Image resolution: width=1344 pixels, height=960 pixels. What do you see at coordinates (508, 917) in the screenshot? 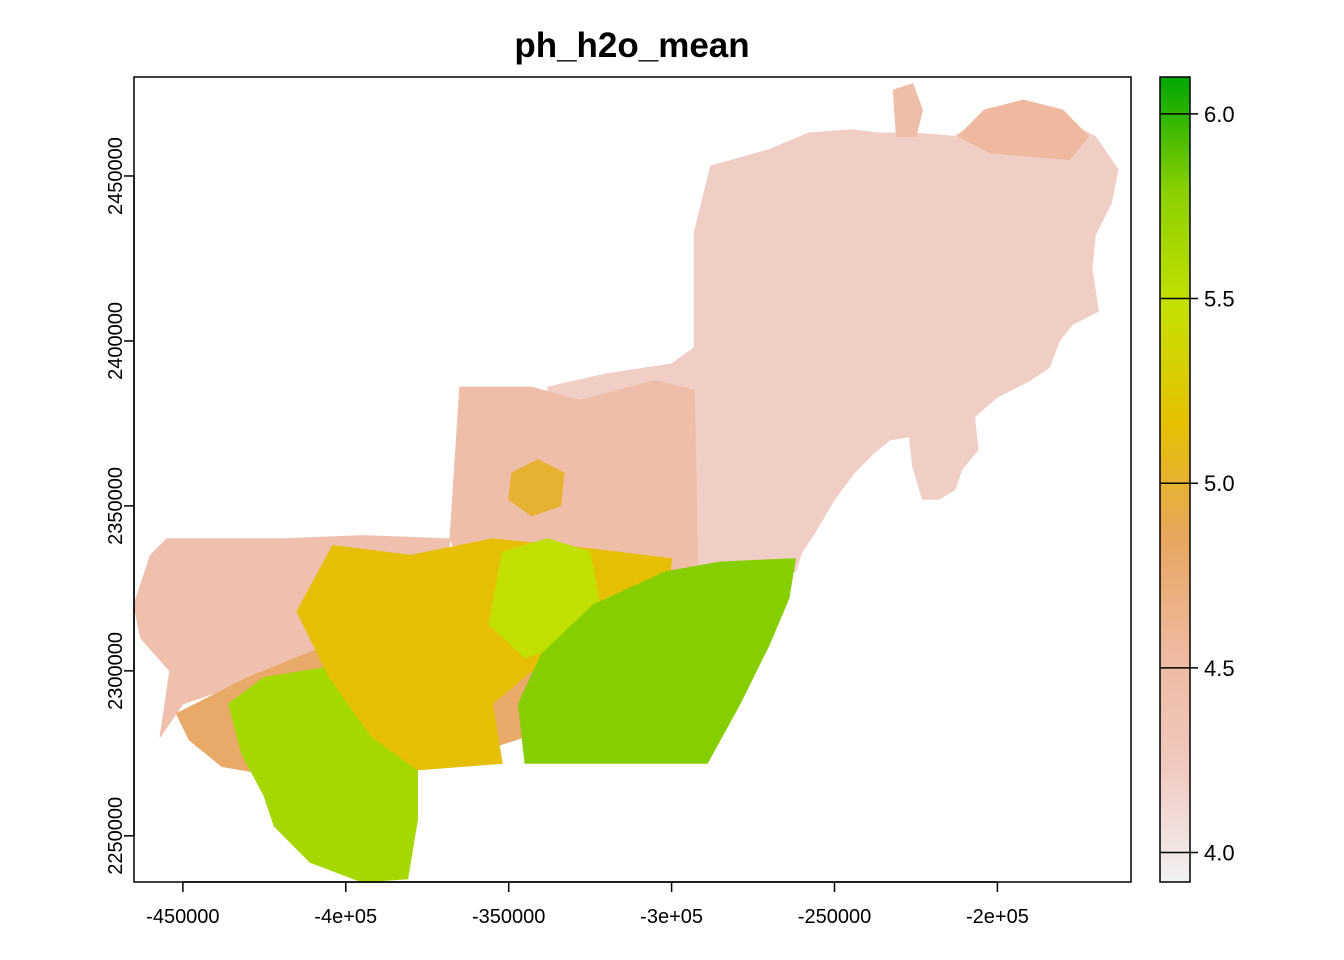
I see `x-tick-label: -350000` at bounding box center [508, 917].